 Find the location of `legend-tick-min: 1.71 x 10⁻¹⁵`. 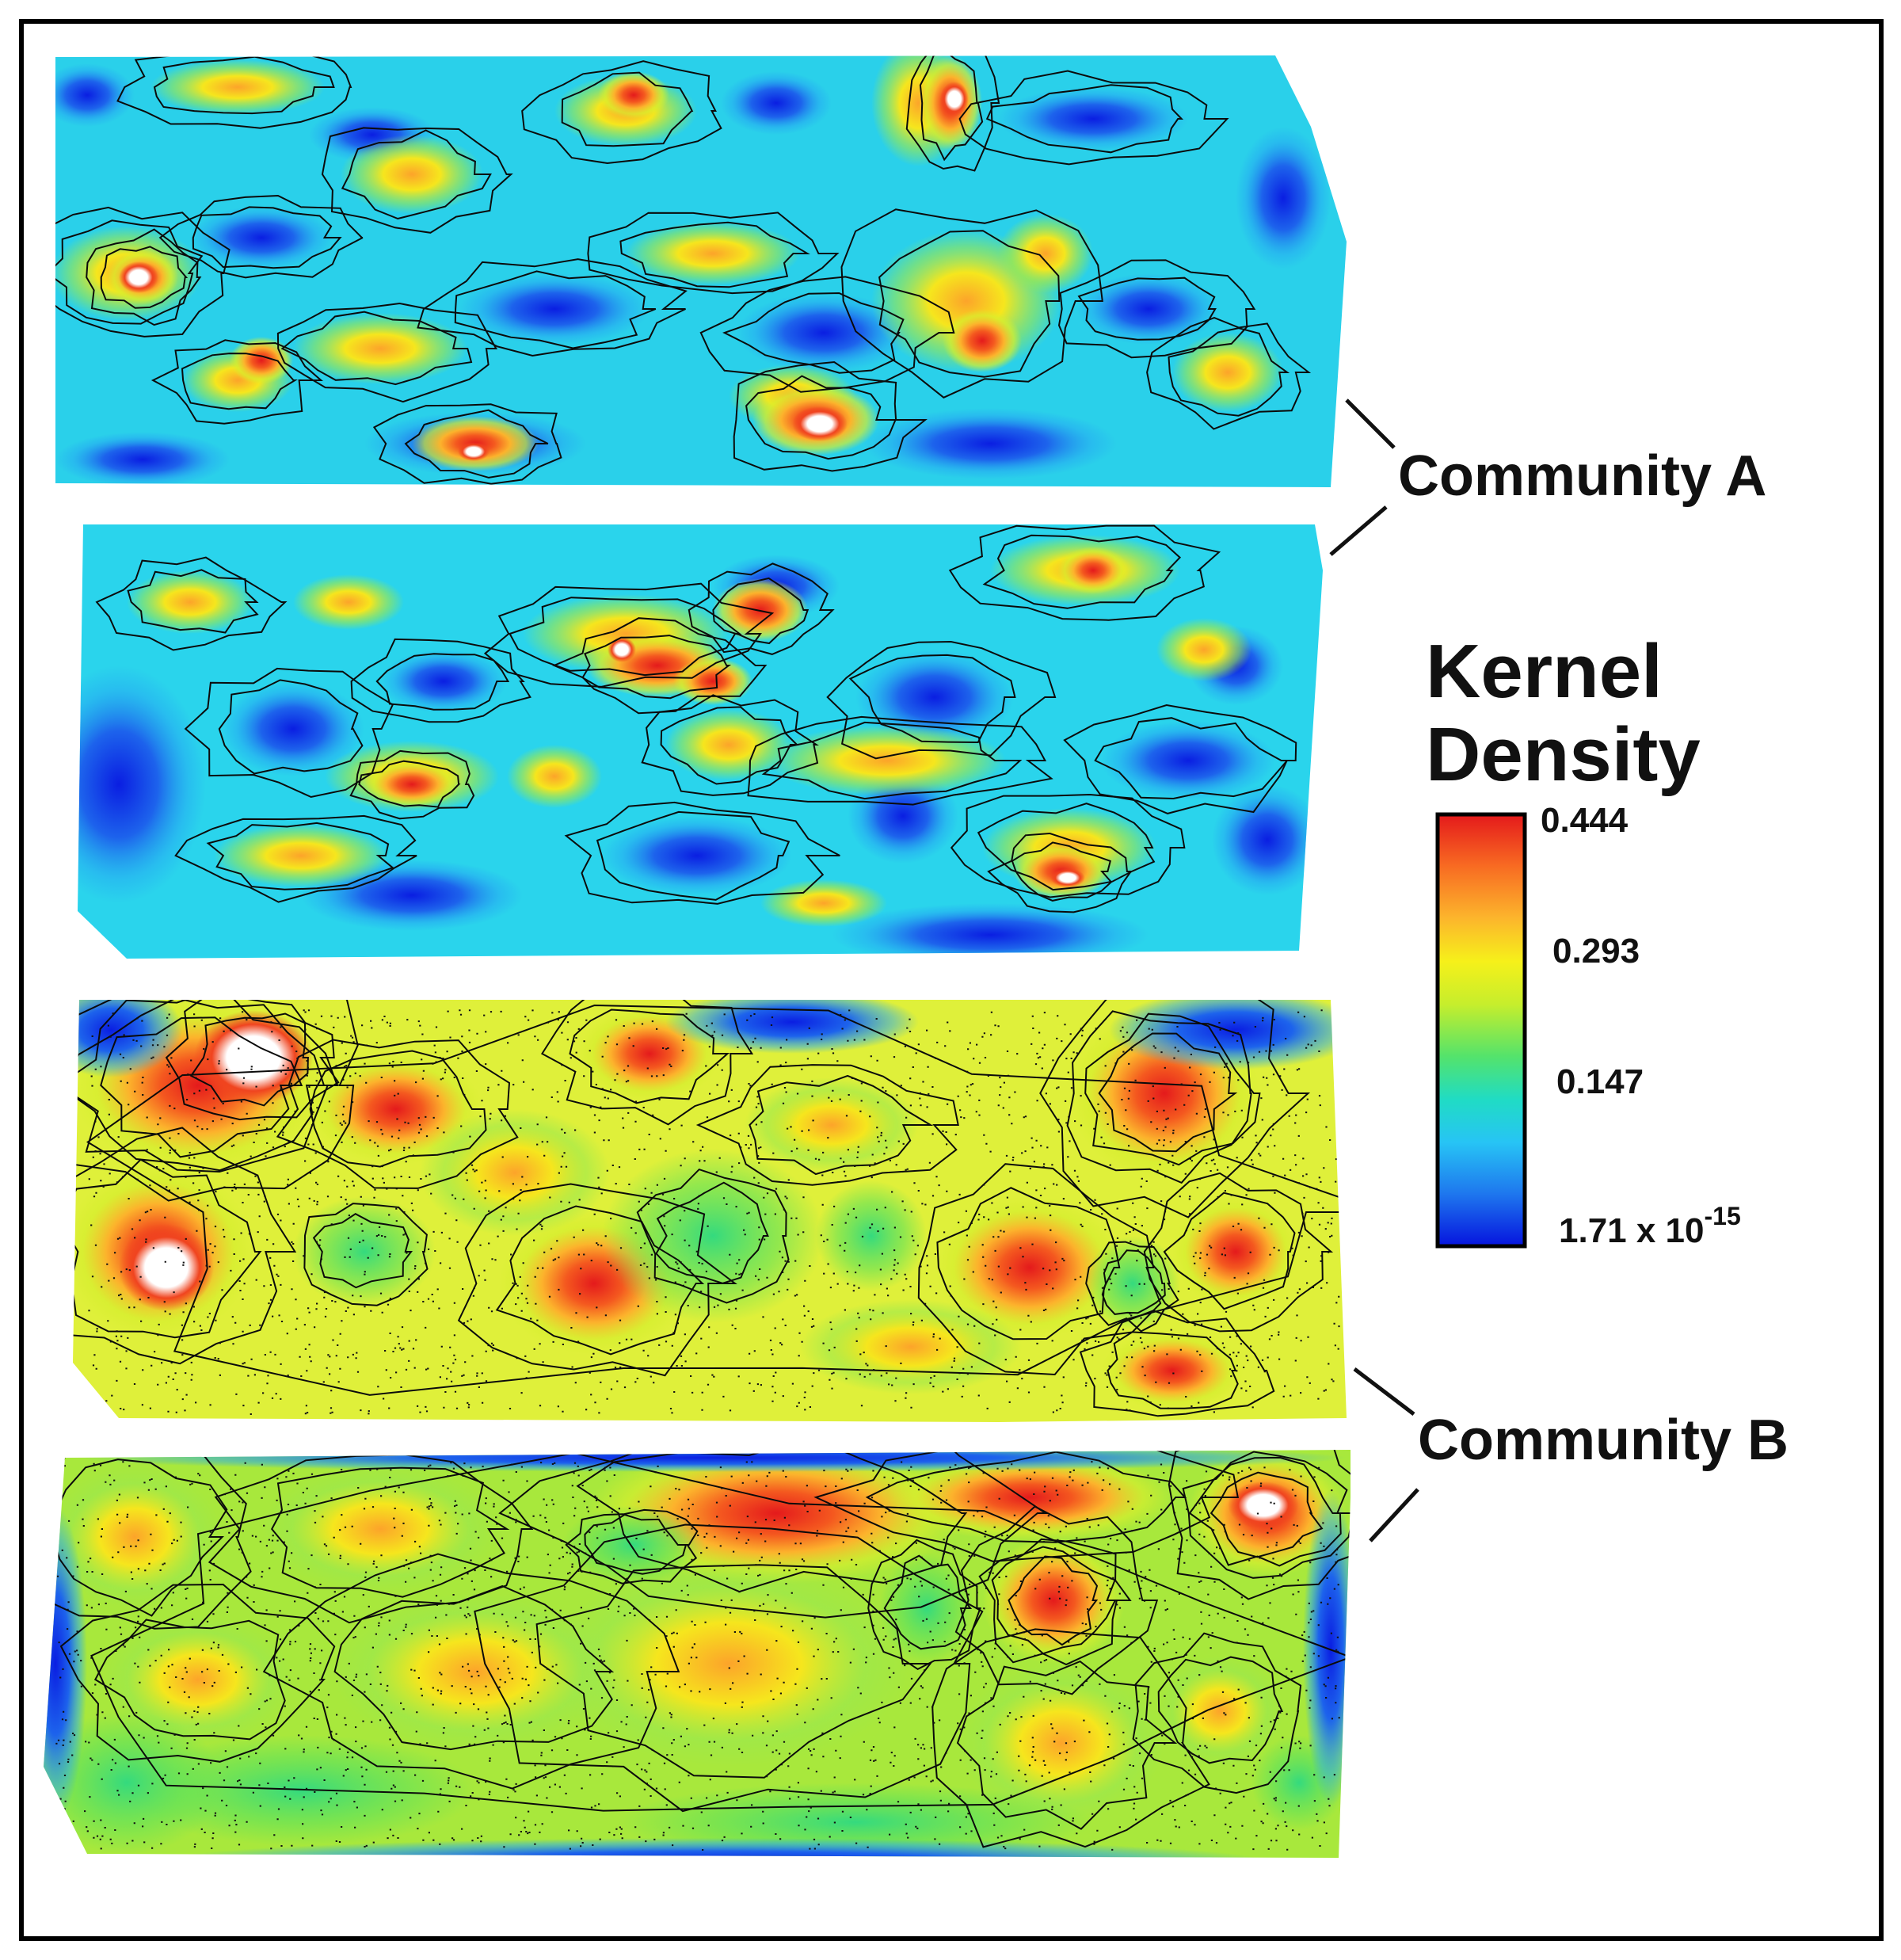

legend-tick-min: 1.71 x 10⁻¹⁵ is located at coordinates (1650, 1226).